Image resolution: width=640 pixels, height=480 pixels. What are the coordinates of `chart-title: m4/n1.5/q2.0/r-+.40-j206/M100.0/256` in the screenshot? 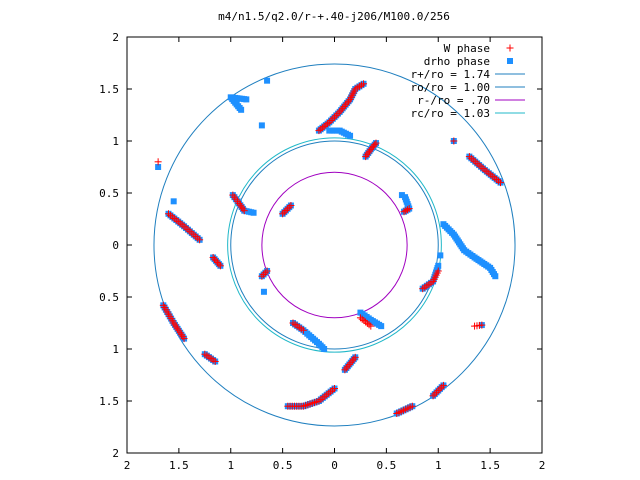 It's located at (334, 16).